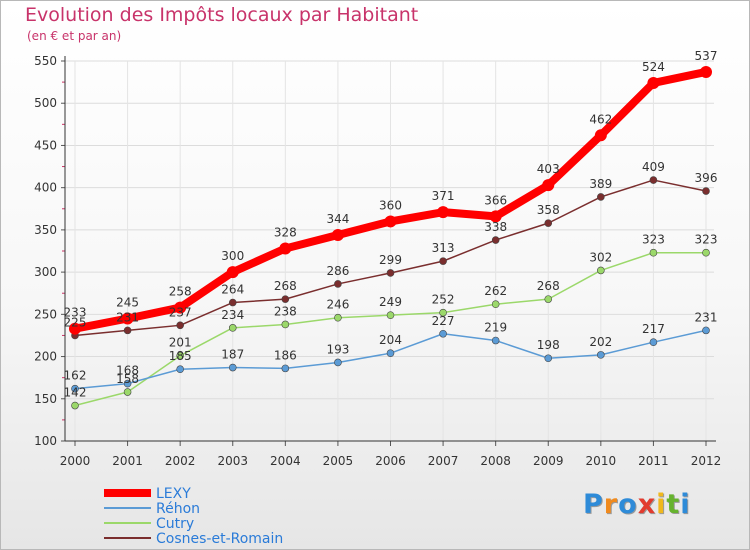 The width and height of the screenshot is (750, 550). Describe the element at coordinates (45, 61) in the screenshot. I see `y-tick-label: 550` at that location.